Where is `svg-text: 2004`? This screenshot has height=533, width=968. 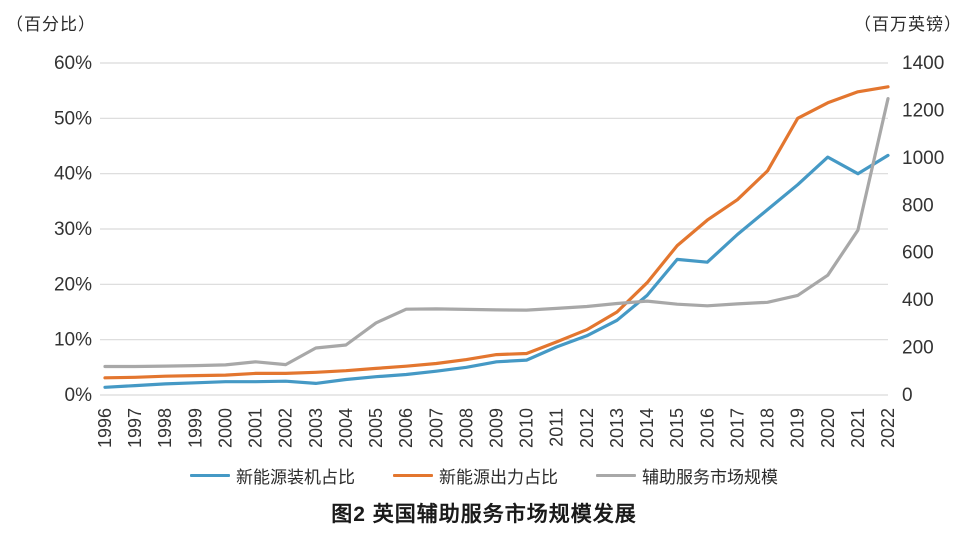 svg-text: 2004 is located at coordinates (346, 428).